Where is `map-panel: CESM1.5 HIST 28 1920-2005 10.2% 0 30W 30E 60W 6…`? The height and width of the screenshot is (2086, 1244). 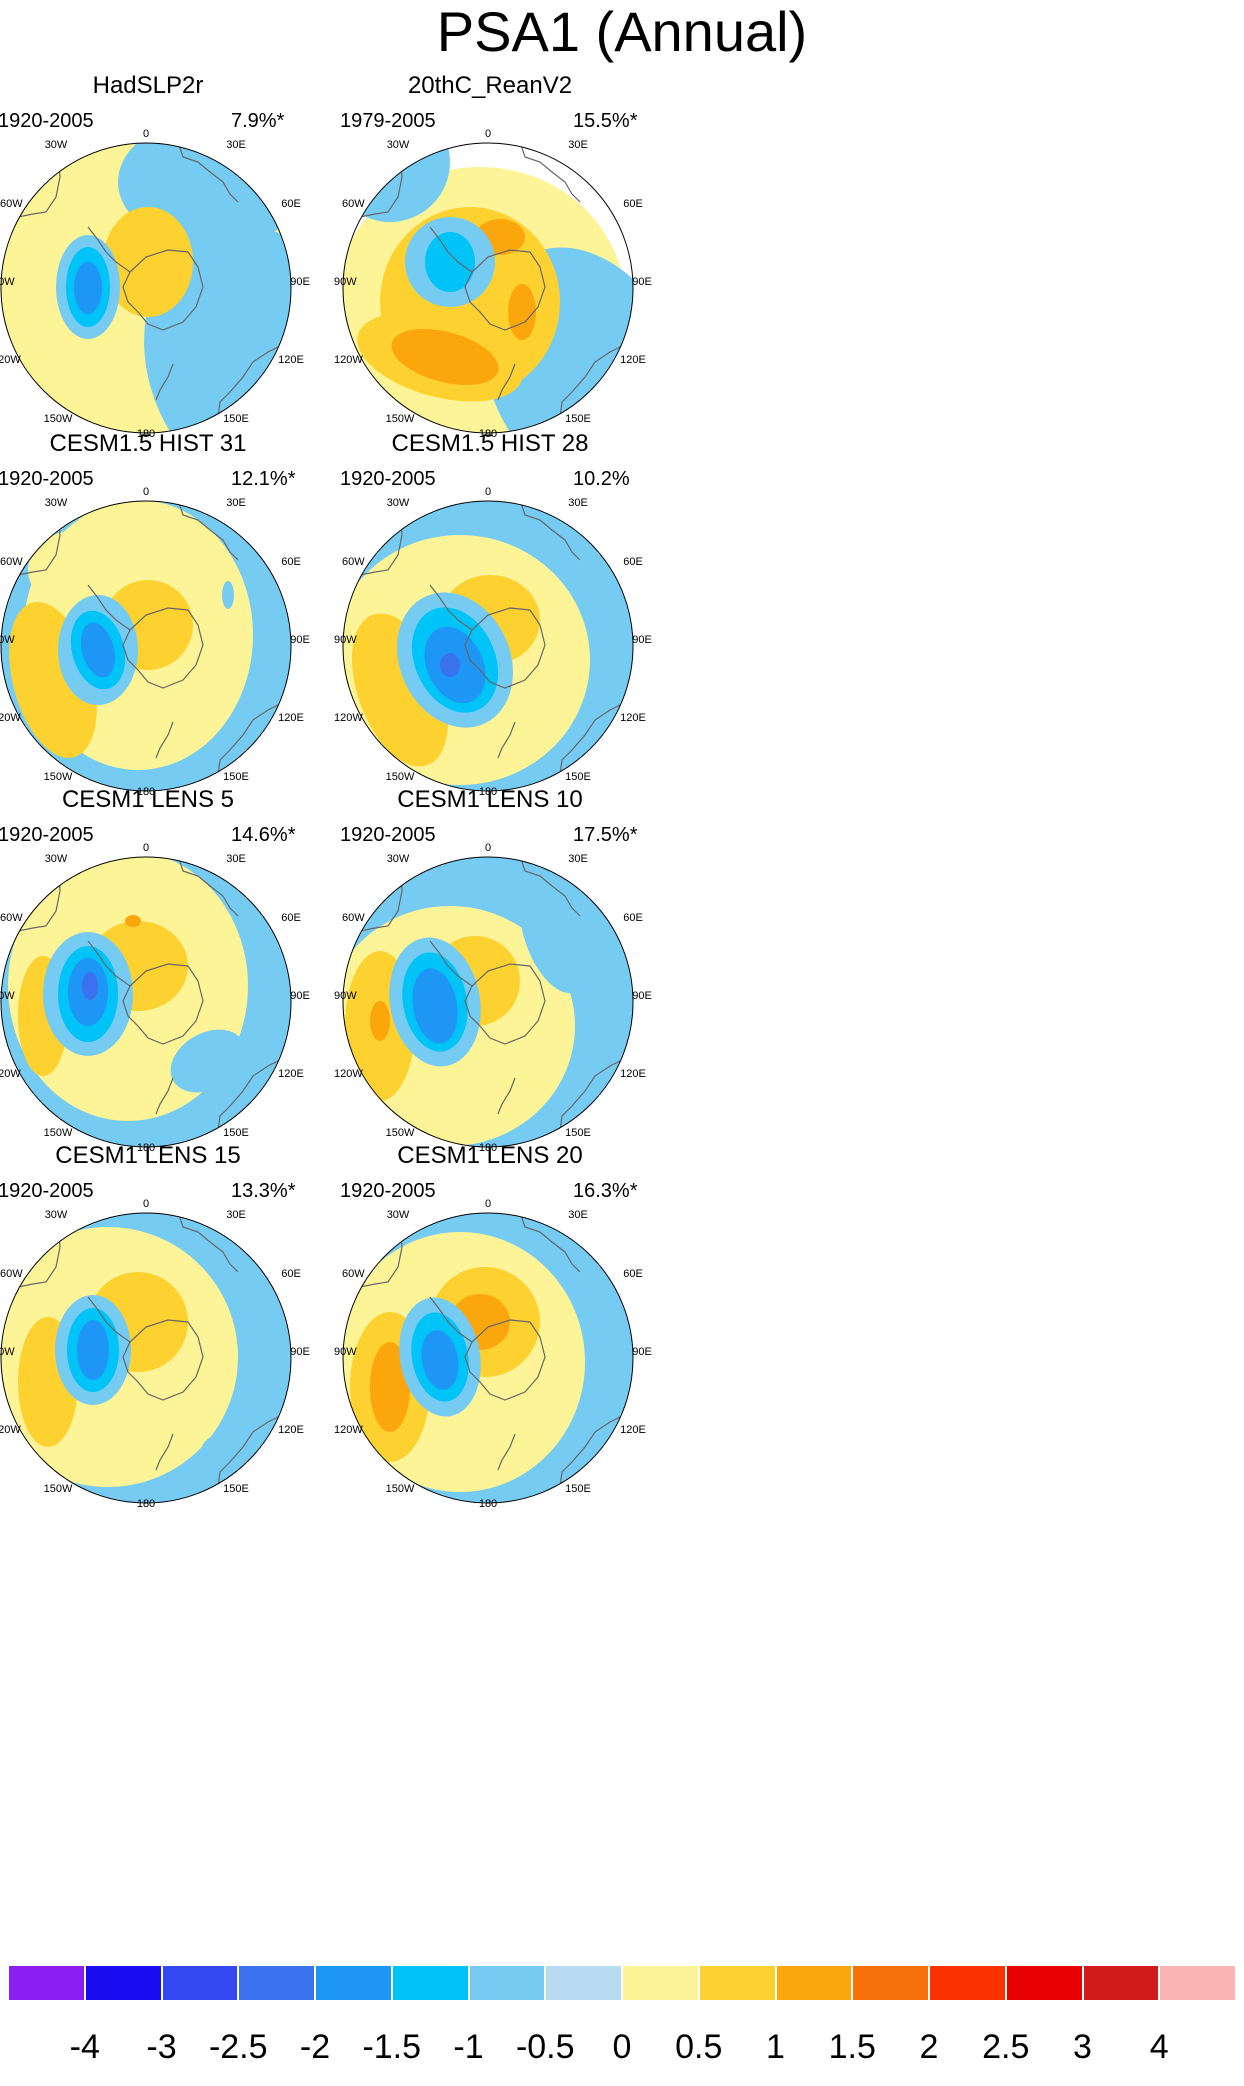
map-panel: CESM1.5 HIST 28 1920-2005 10.2% 0 30W 30E 60W 6… is located at coordinates (572, 665).